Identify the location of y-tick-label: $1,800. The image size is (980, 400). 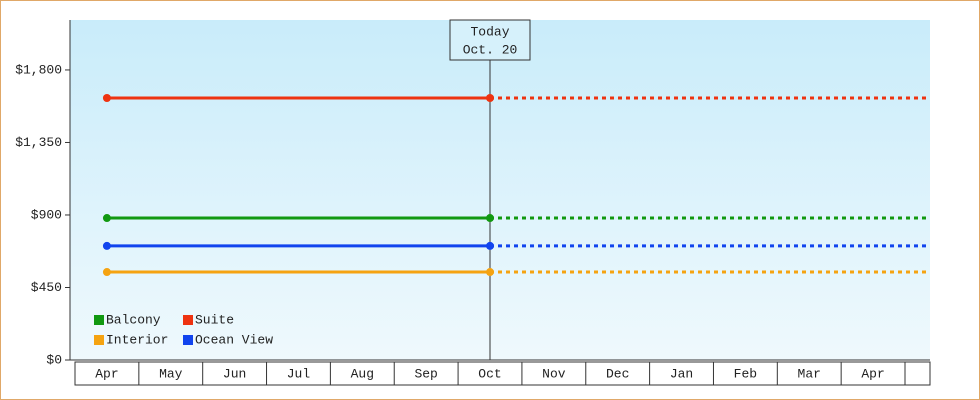
(38, 69).